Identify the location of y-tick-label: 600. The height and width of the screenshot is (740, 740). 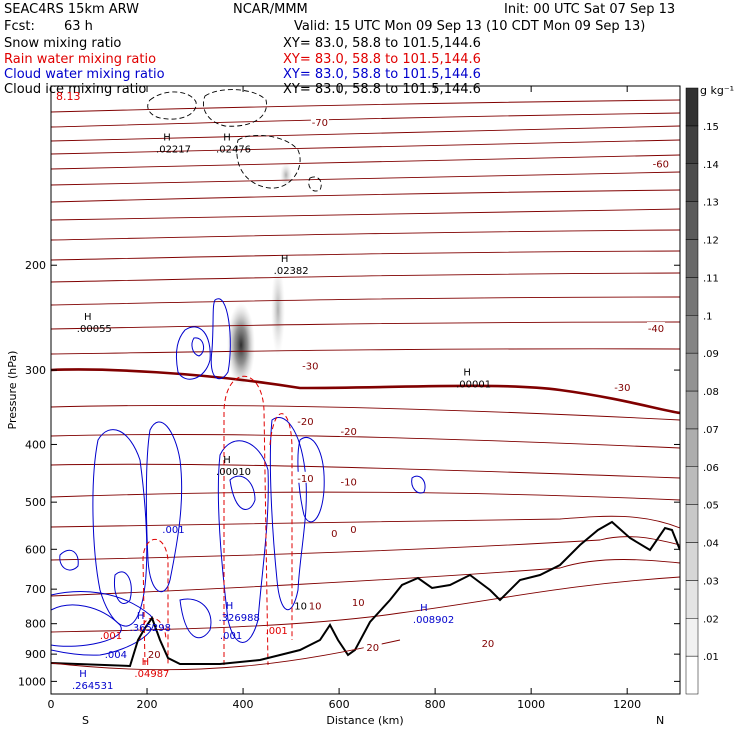
(35, 549).